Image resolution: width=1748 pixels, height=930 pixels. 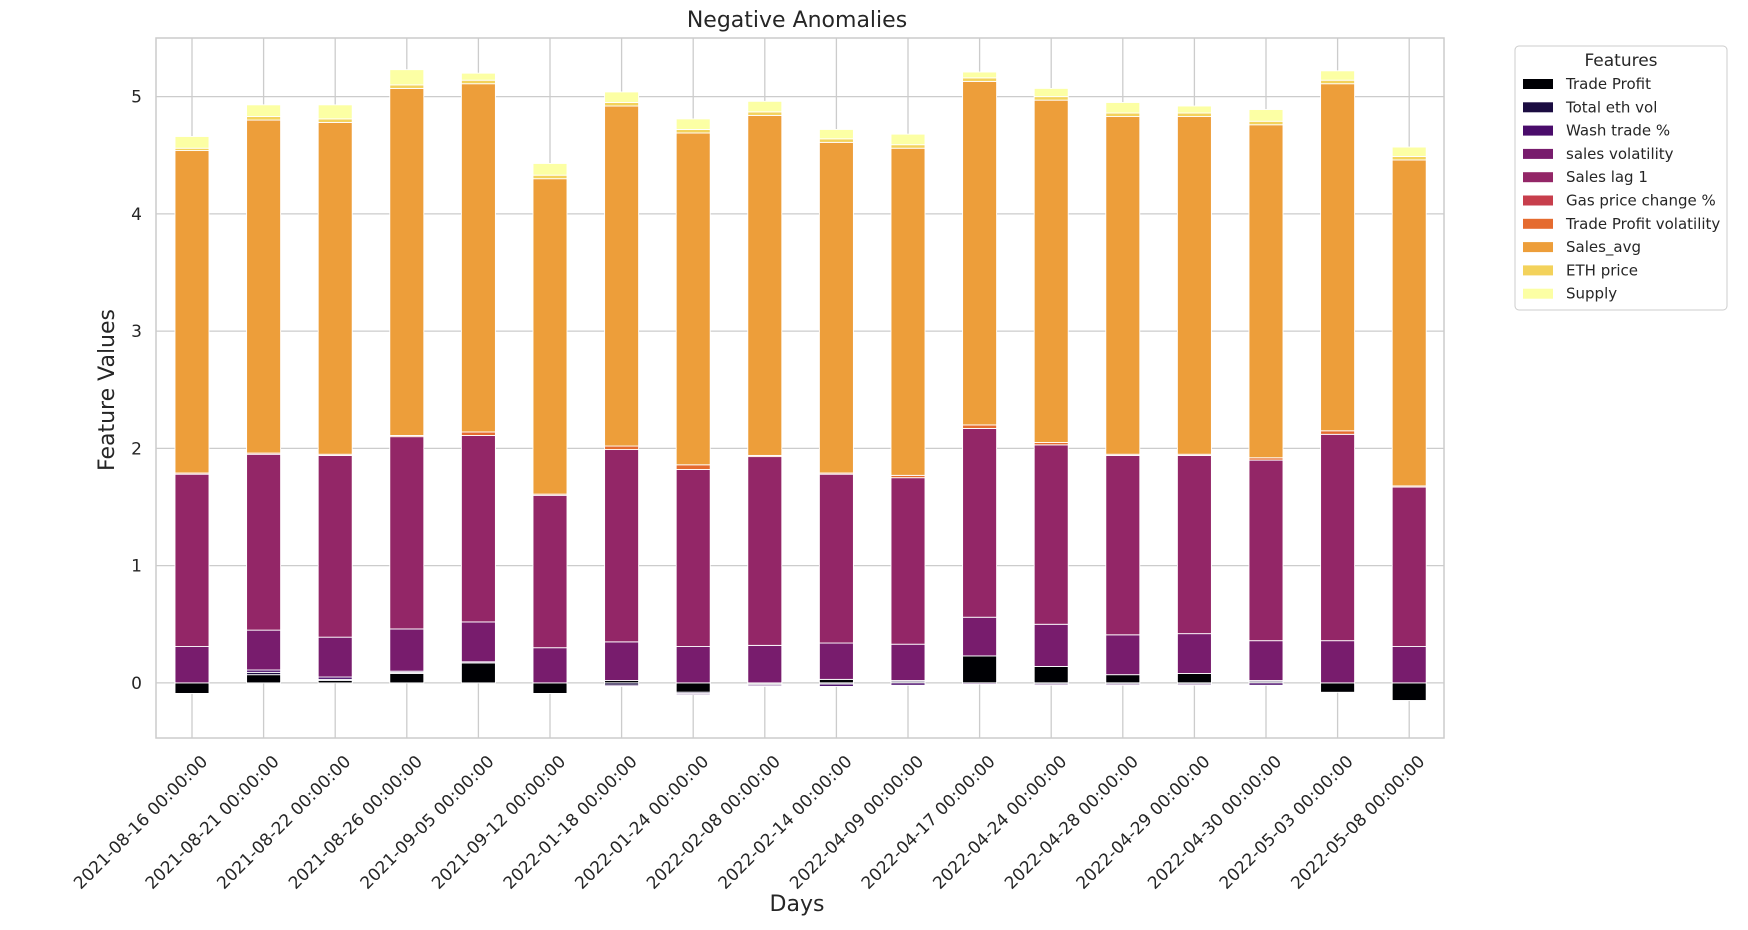 What do you see at coordinates (136, 98) in the screenshot?
I see `y-tick-label: 5` at bounding box center [136, 98].